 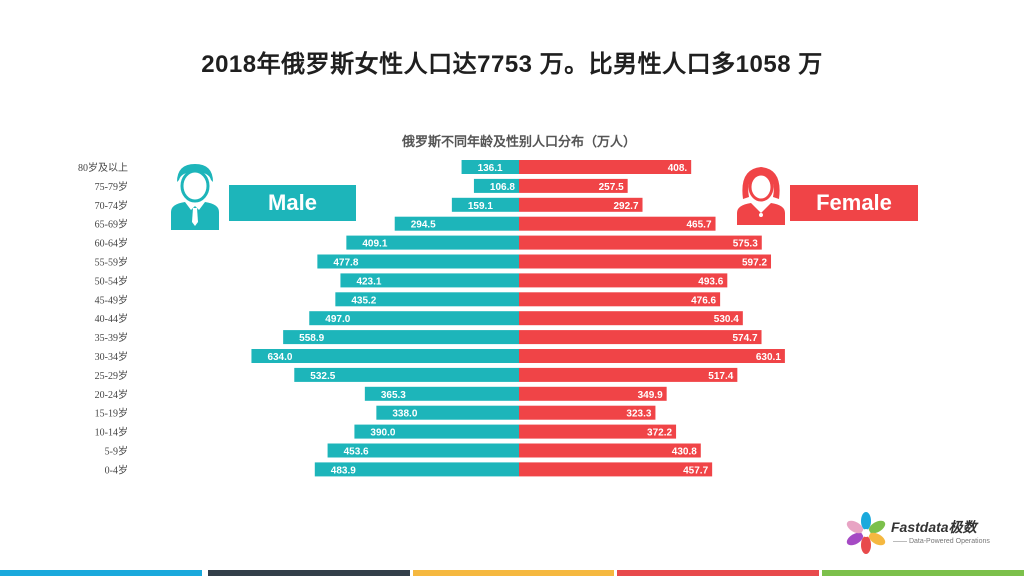 I want to click on male-value-label: 390.0, so click(x=382, y=433).